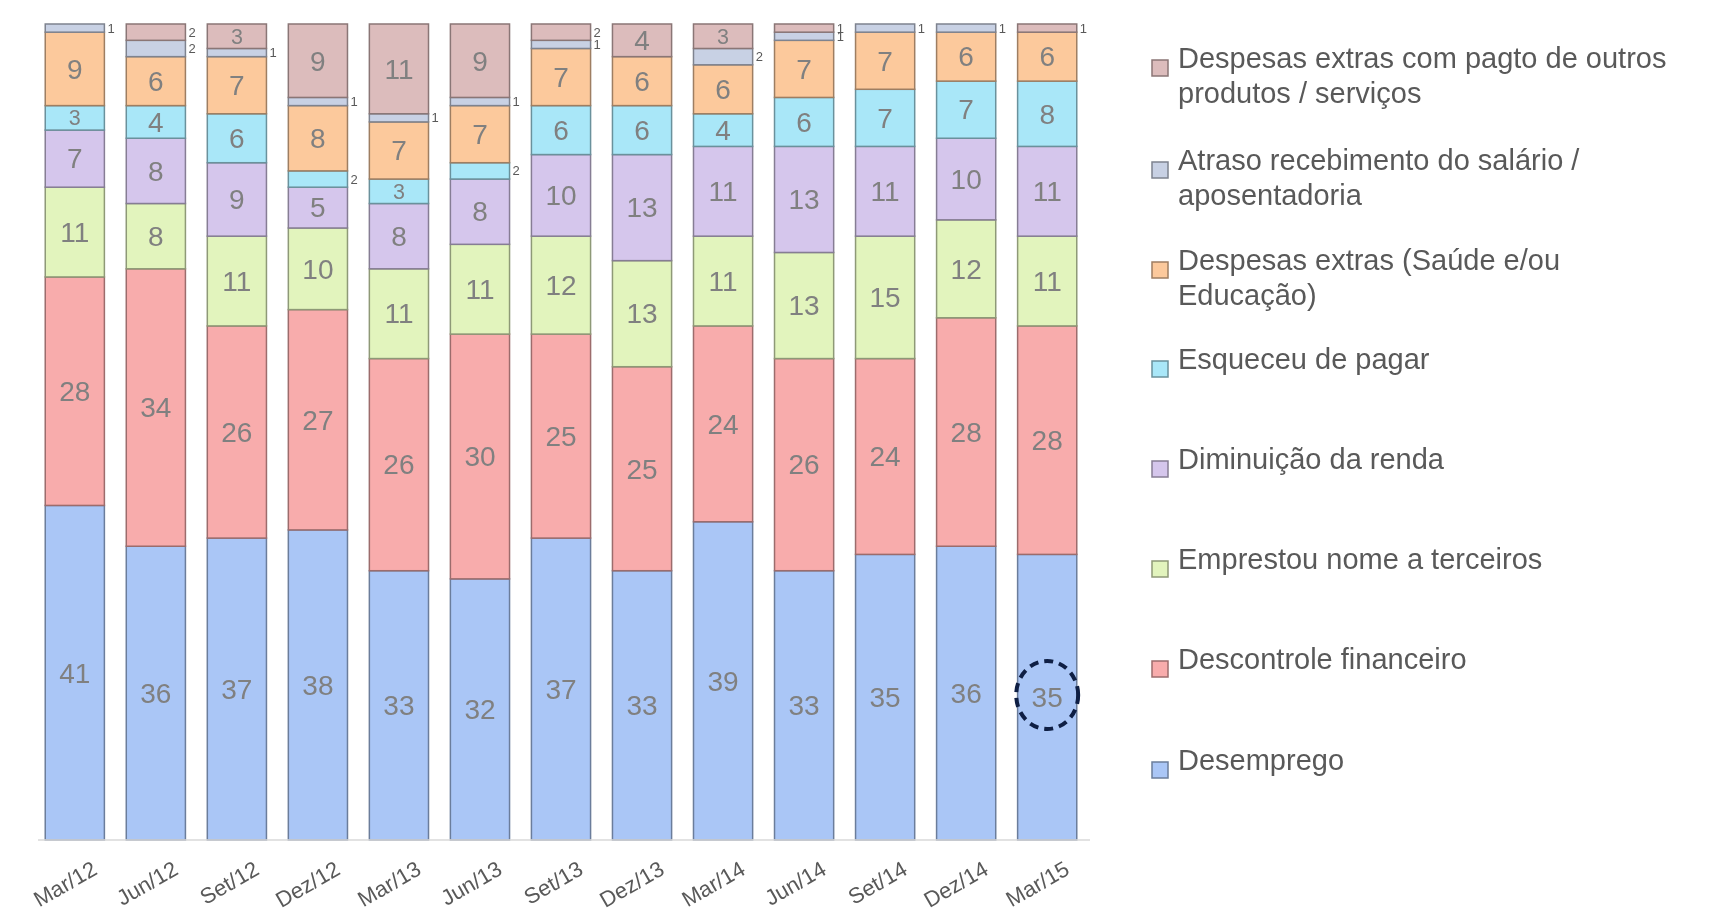 The image size is (1719, 914). What do you see at coordinates (966, 179) in the screenshot?
I see `data-label: 10` at bounding box center [966, 179].